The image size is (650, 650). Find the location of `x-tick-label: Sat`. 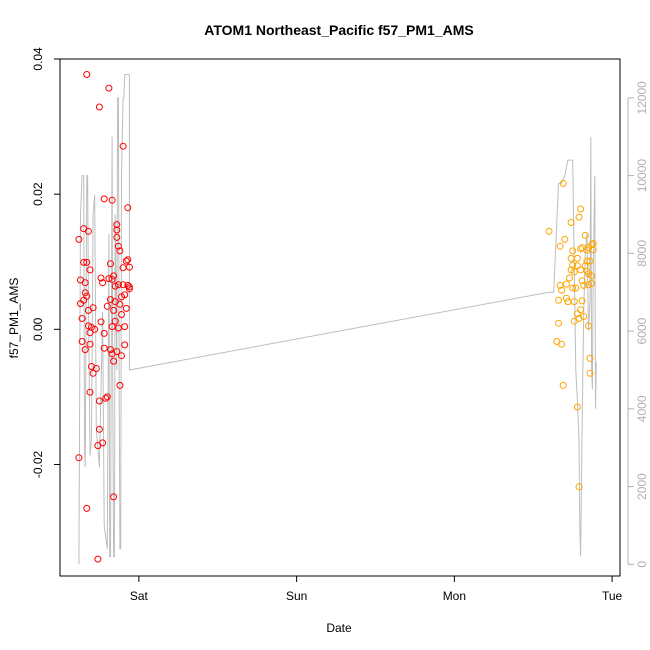

x-tick-label: Sat is located at coordinates (139, 596).